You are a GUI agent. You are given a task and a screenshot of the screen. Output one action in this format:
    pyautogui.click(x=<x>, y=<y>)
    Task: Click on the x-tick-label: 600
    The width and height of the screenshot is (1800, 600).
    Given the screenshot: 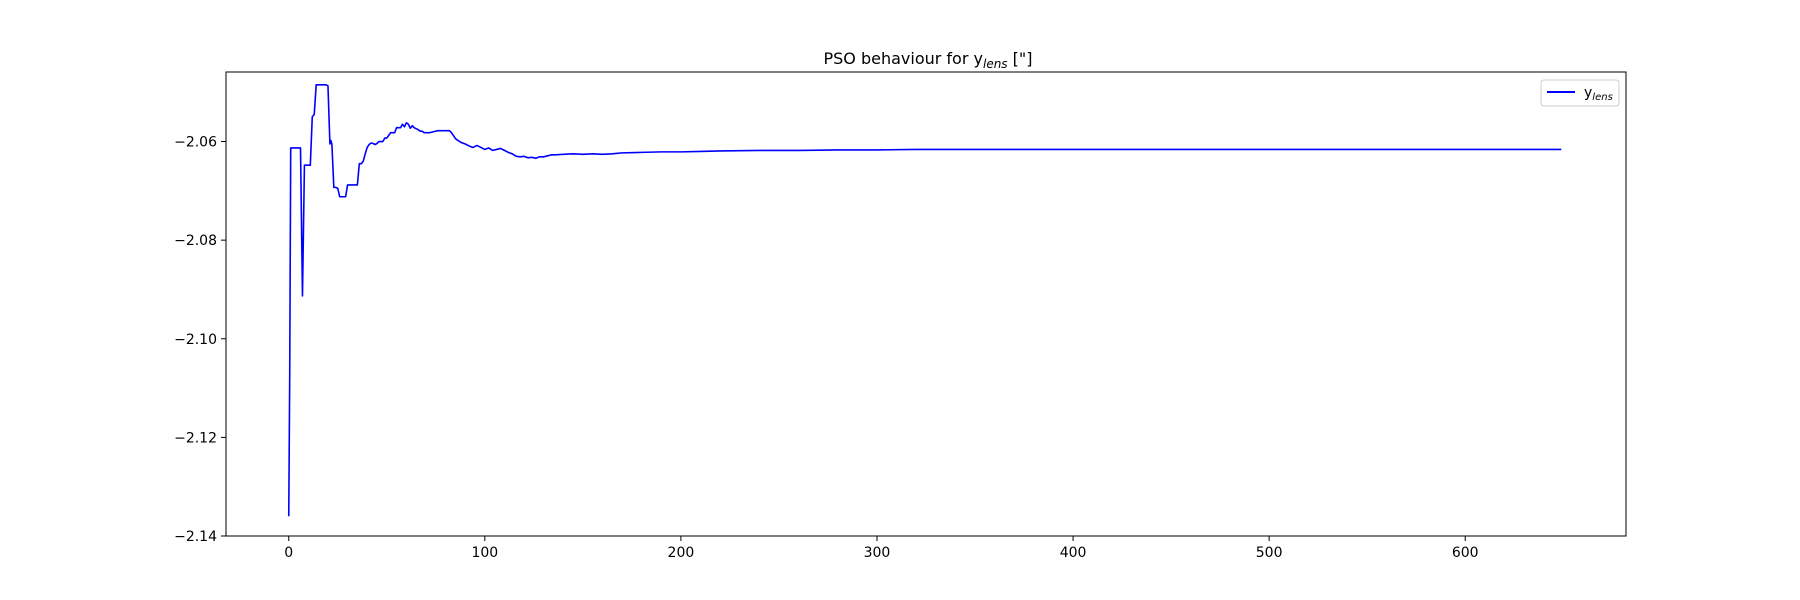 What is the action you would take?
    pyautogui.click(x=1465, y=553)
    